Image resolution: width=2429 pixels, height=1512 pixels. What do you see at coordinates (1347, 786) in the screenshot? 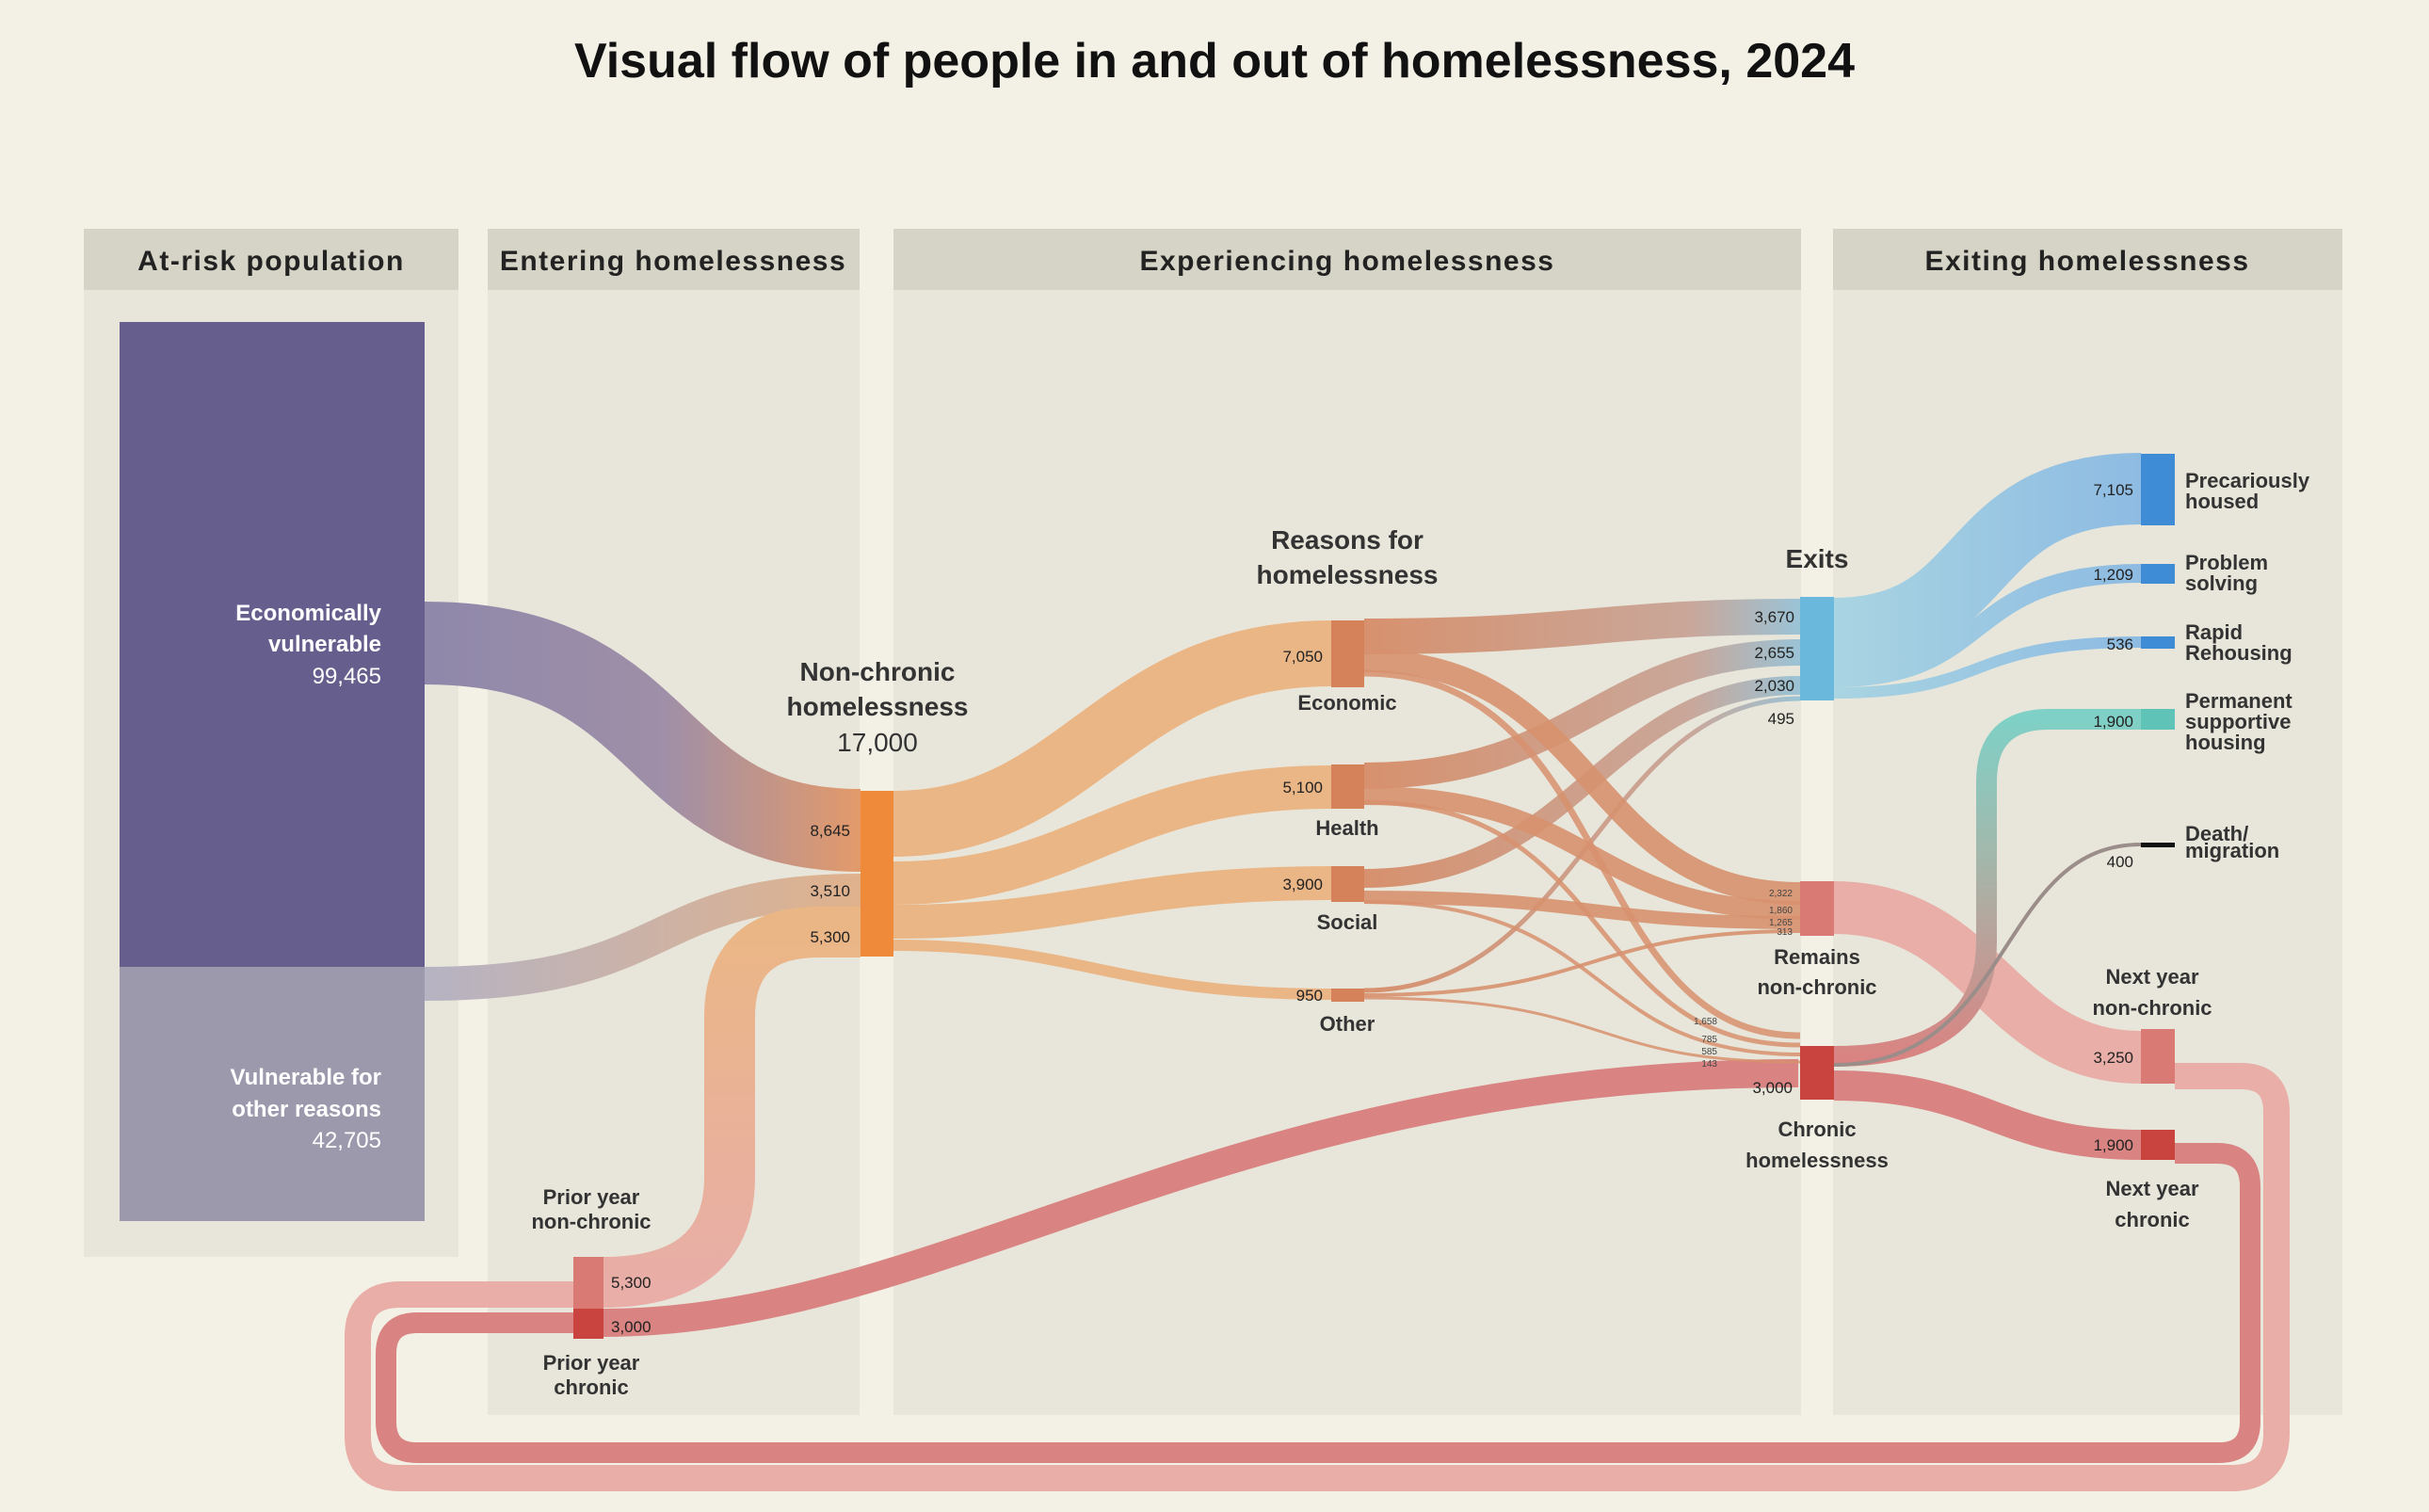
I see `node-reason-health` at bounding box center [1347, 786].